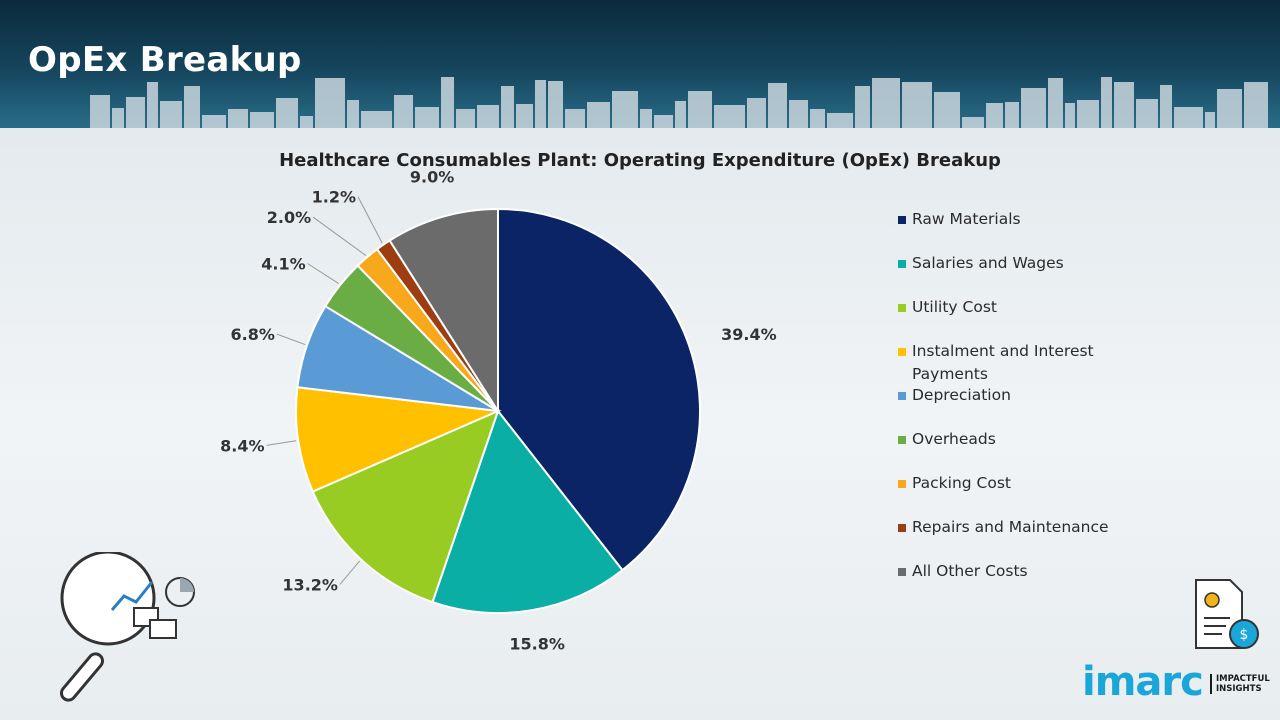 This screenshot has height=720, width=1280. What do you see at coordinates (283, 264) in the screenshot?
I see `pie-label-5: 4.1%` at bounding box center [283, 264].